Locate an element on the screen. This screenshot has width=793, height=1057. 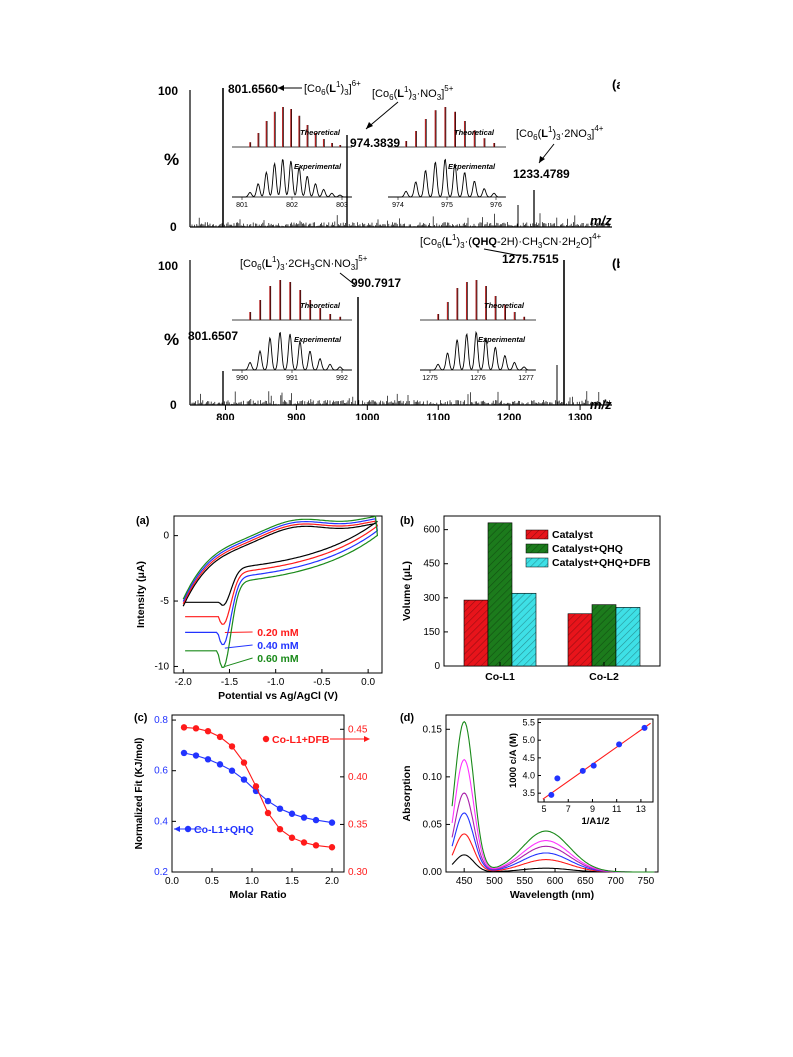
ms-a-peak3-arrowhead is located at coordinates (542, 159).